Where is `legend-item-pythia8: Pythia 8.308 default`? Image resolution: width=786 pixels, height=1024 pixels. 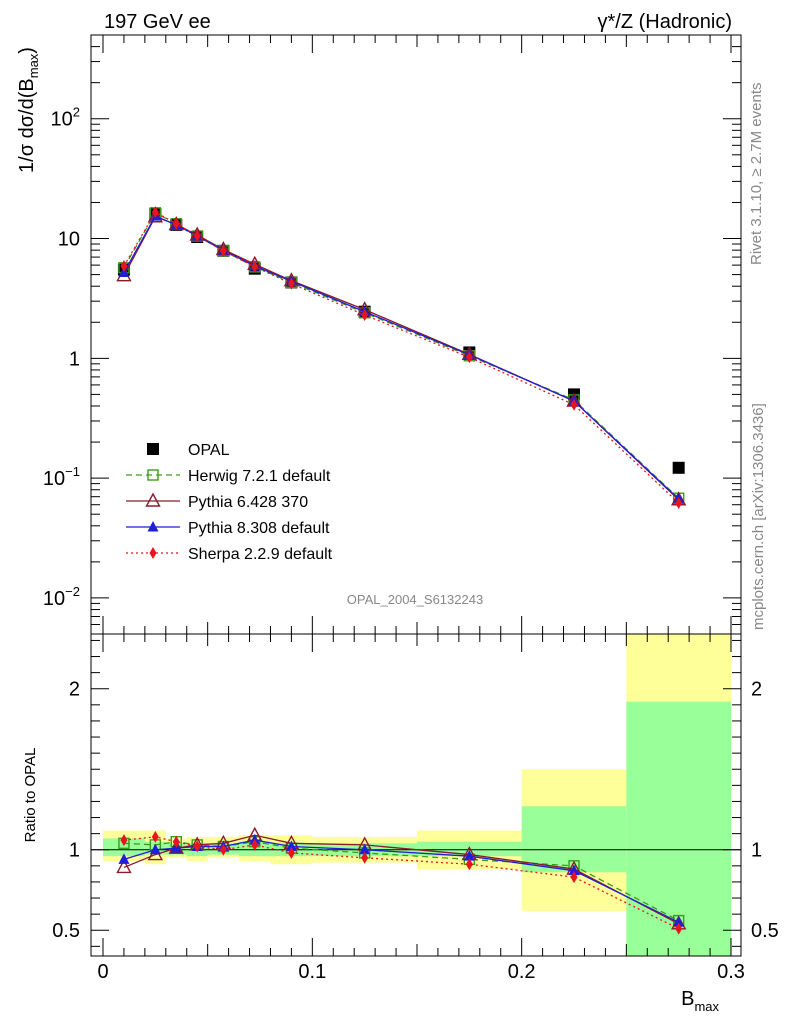 legend-item-pythia8: Pythia 8.308 default is located at coordinates (228, 528).